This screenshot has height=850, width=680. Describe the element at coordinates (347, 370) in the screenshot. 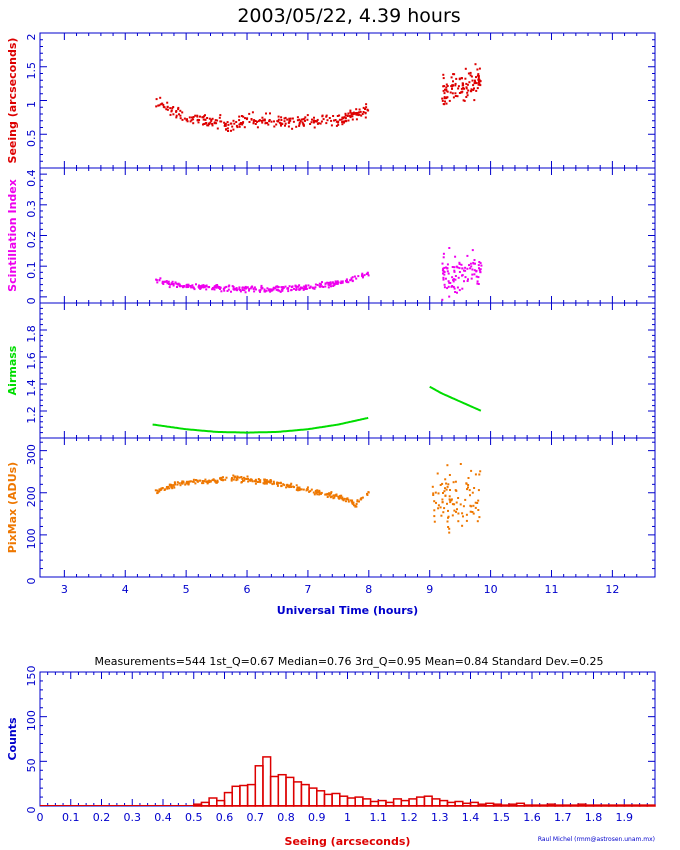

I see `panel-frame-airmass` at that location.